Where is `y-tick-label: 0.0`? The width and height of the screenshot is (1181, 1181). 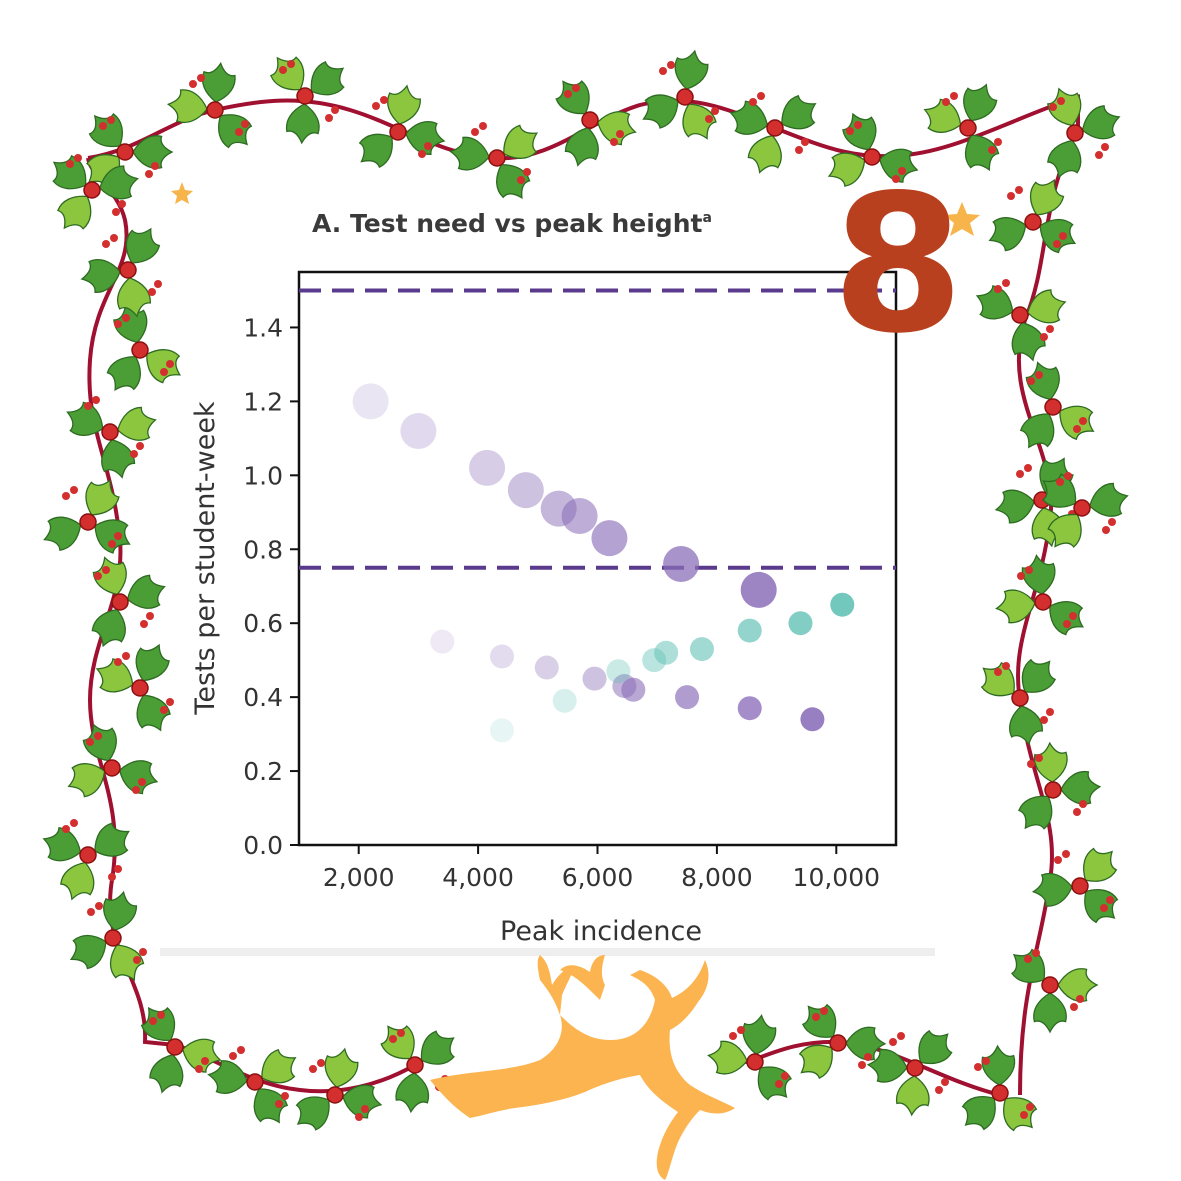
y-tick-label: 0.0 is located at coordinates (263, 845).